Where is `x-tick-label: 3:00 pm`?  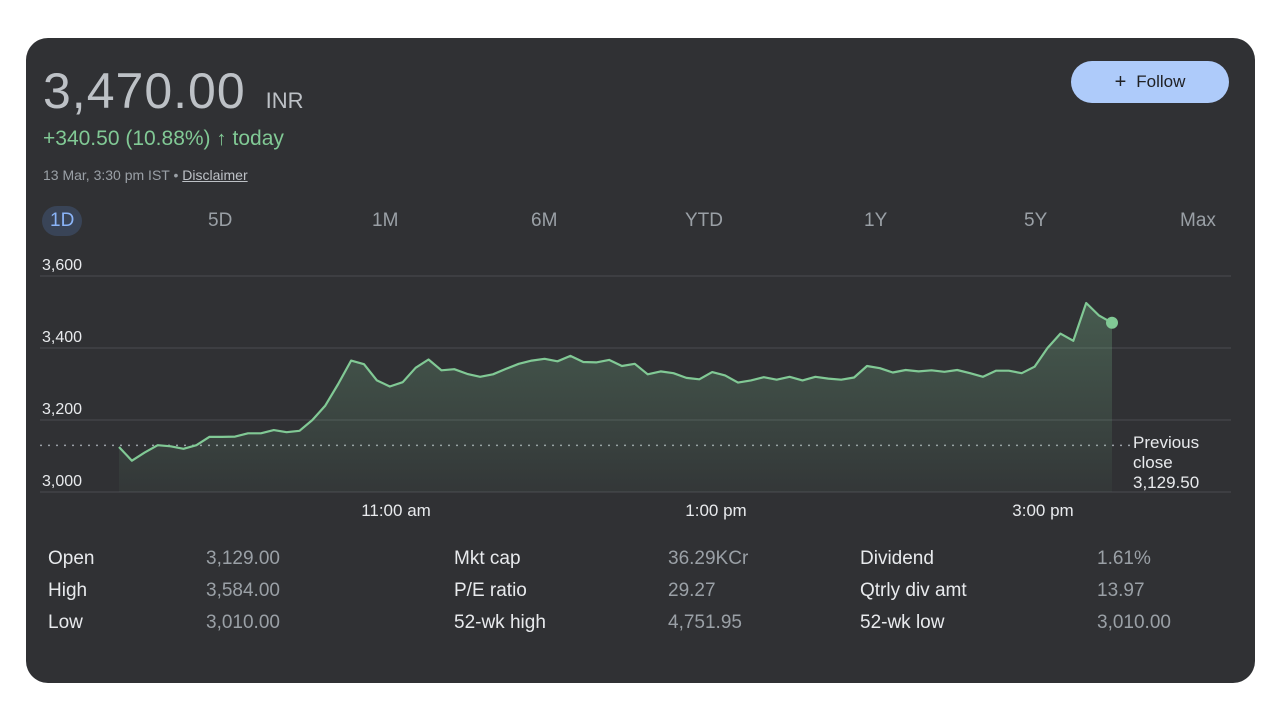 x-tick-label: 3:00 pm is located at coordinates (1042, 510).